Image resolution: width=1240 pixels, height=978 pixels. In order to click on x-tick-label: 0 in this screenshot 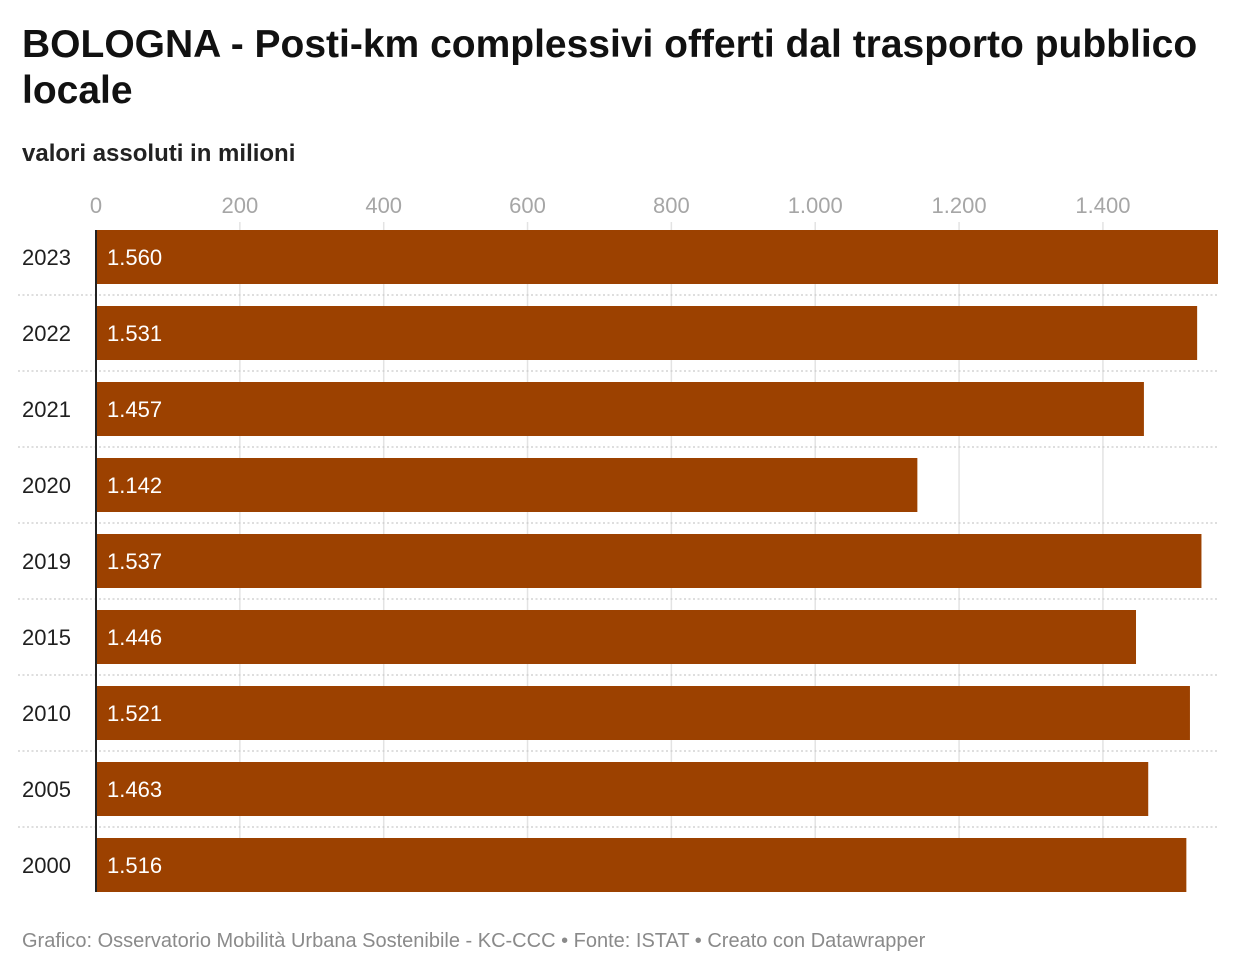, I will do `click(96, 205)`.